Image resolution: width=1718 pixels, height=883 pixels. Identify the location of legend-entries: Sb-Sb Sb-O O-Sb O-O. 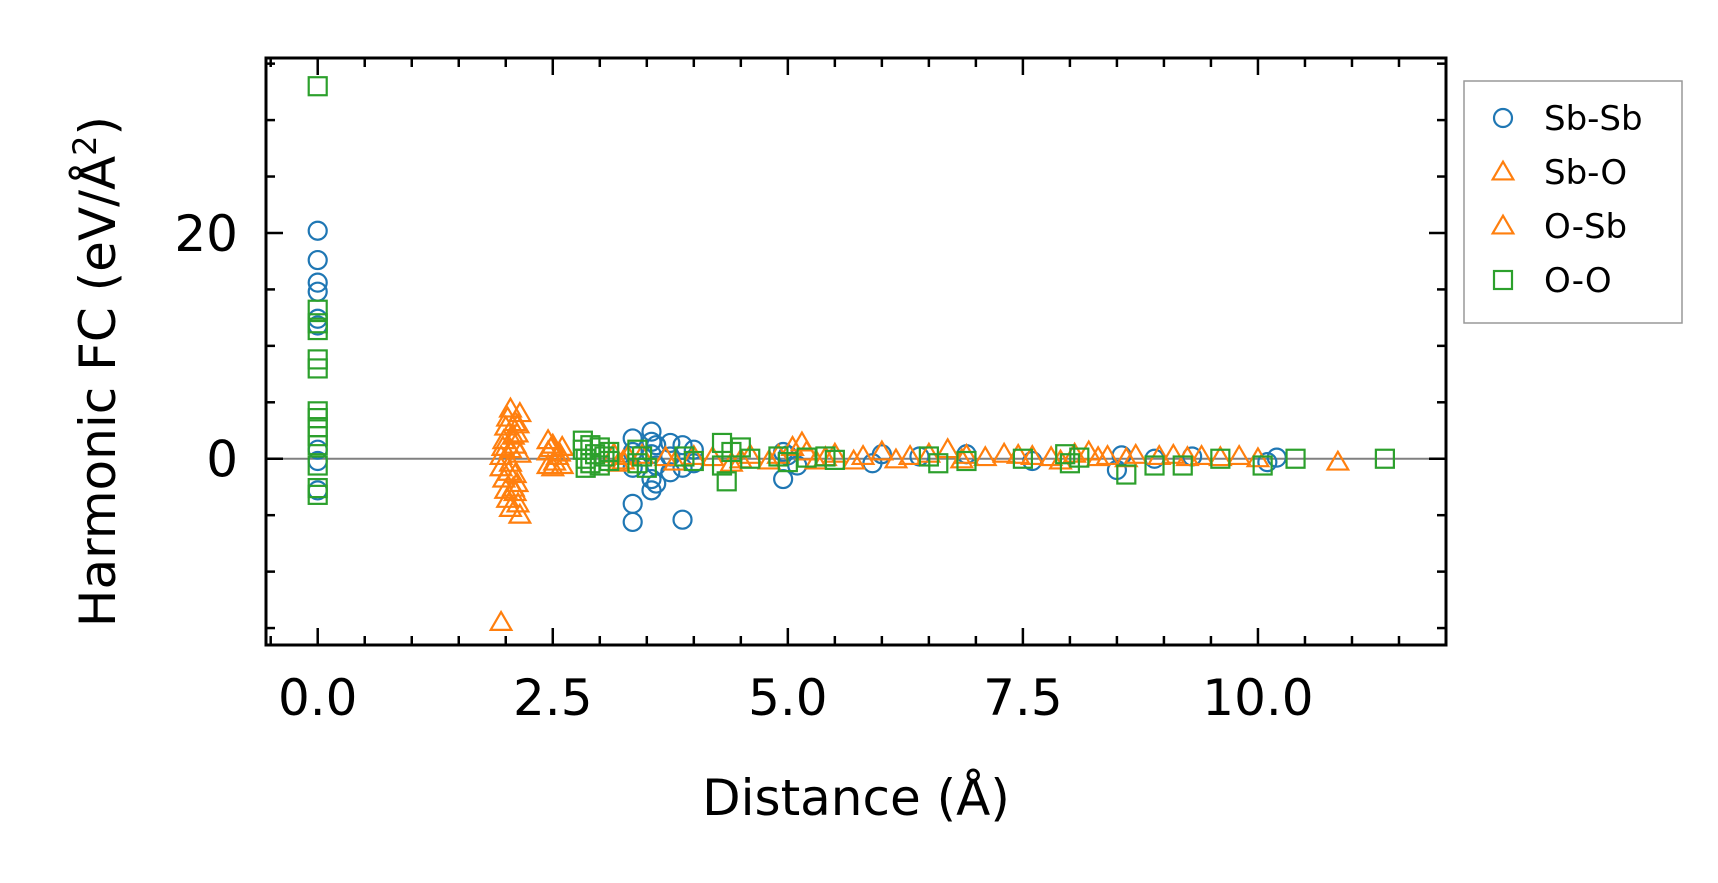
(1566, 200).